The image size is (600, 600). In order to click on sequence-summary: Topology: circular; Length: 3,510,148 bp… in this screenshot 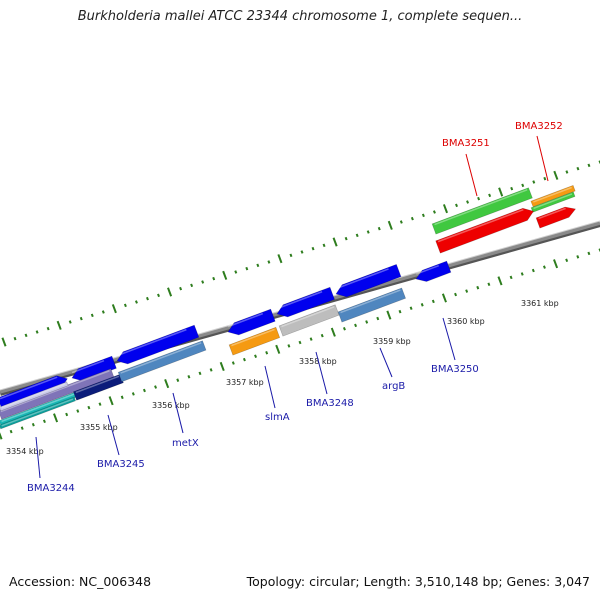, I will do `click(418, 581)`.